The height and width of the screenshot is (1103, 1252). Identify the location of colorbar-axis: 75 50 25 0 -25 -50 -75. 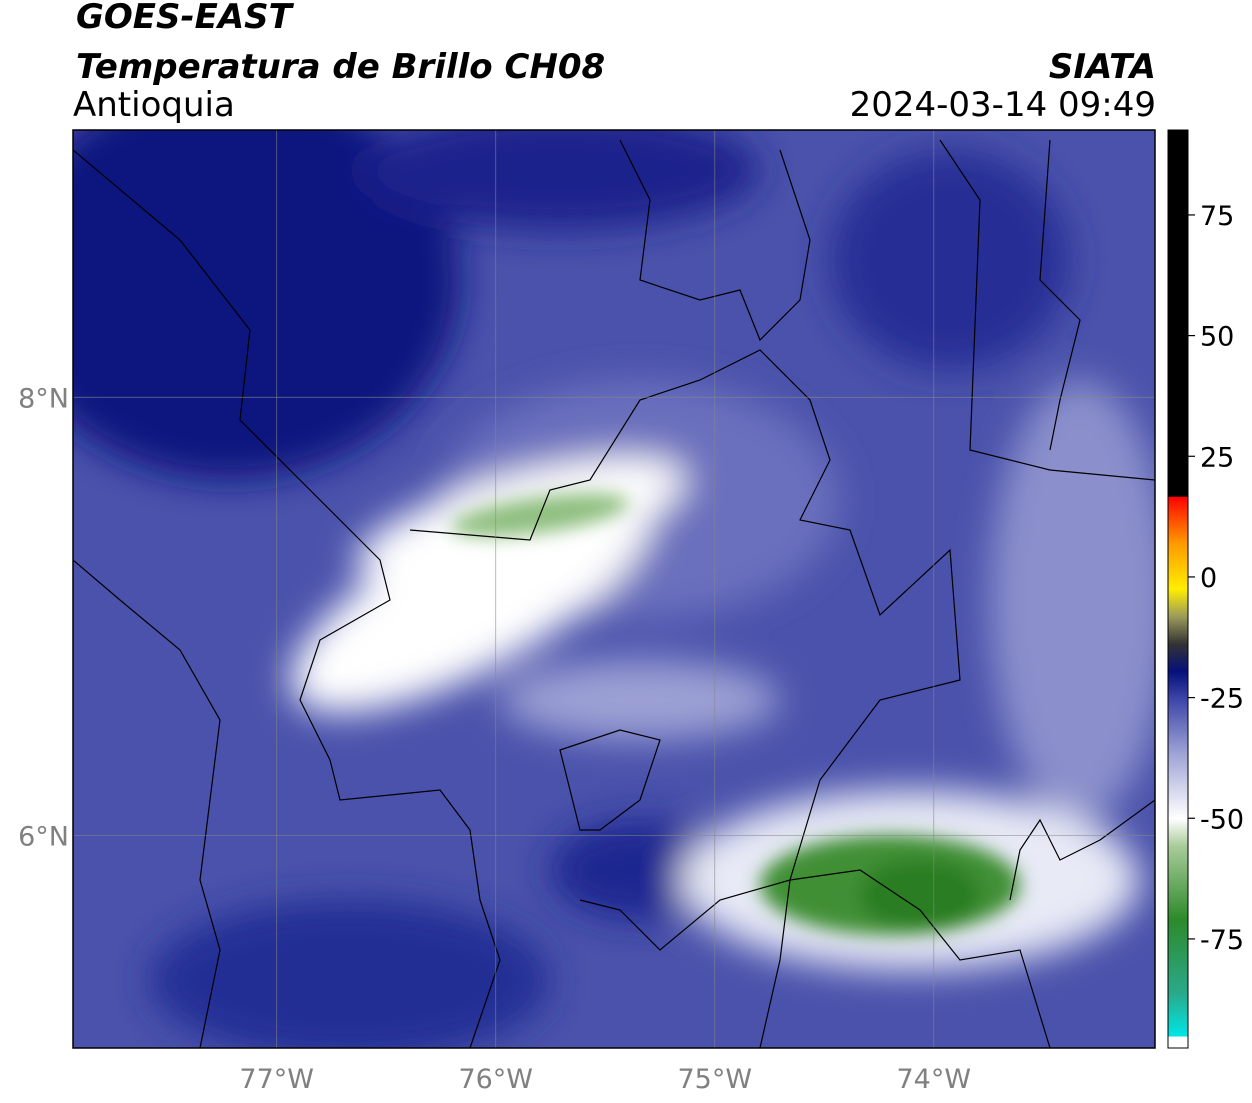
(1216, 578).